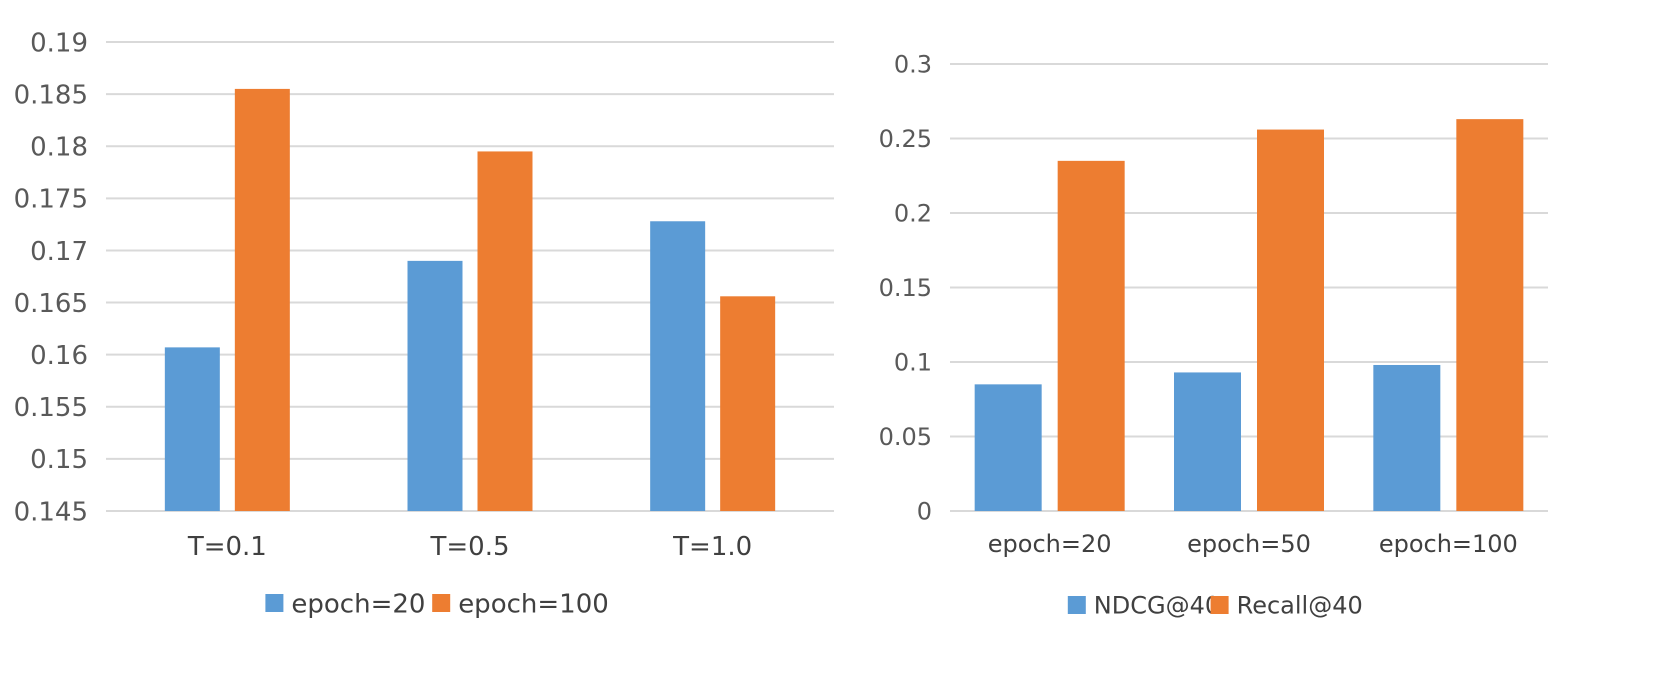 The height and width of the screenshot is (683, 1661). I want to click on bar-0-epoch=20-T=0.5, so click(435, 385).